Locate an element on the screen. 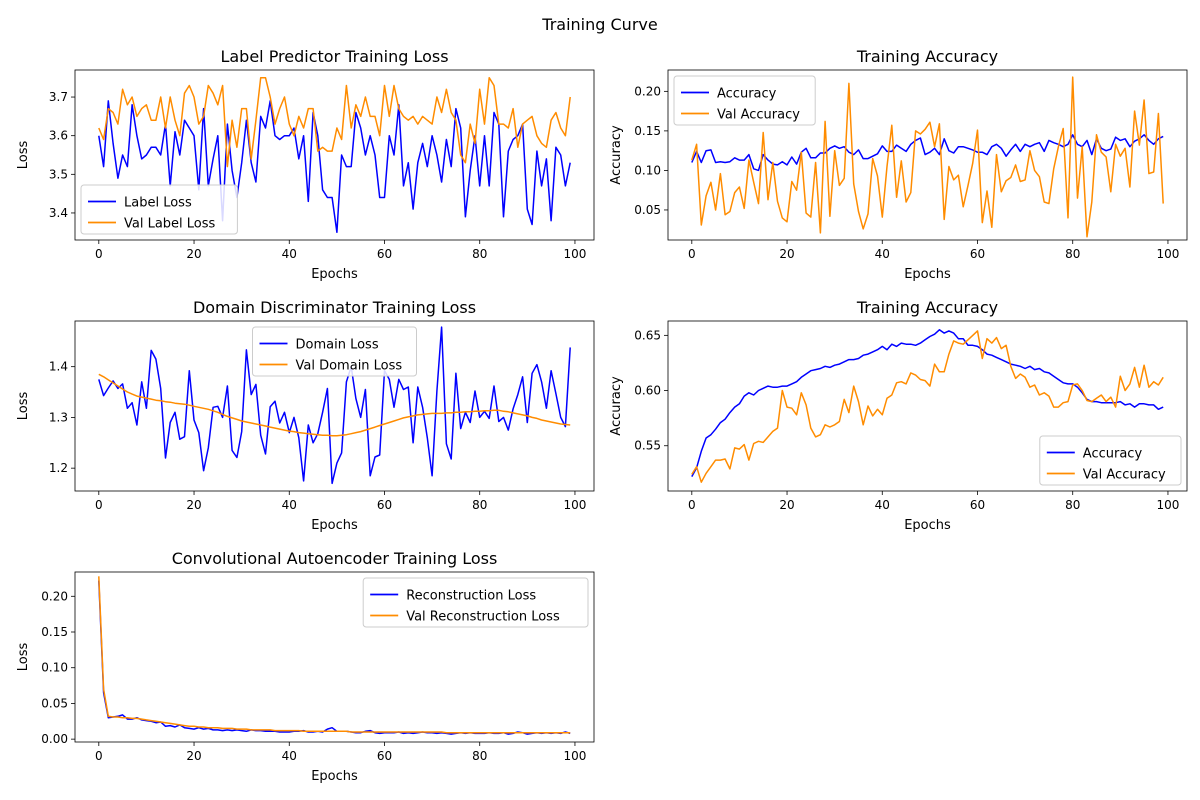 The width and height of the screenshot is (1200, 800). y-tick-label: 0.55 is located at coordinates (647, 446).